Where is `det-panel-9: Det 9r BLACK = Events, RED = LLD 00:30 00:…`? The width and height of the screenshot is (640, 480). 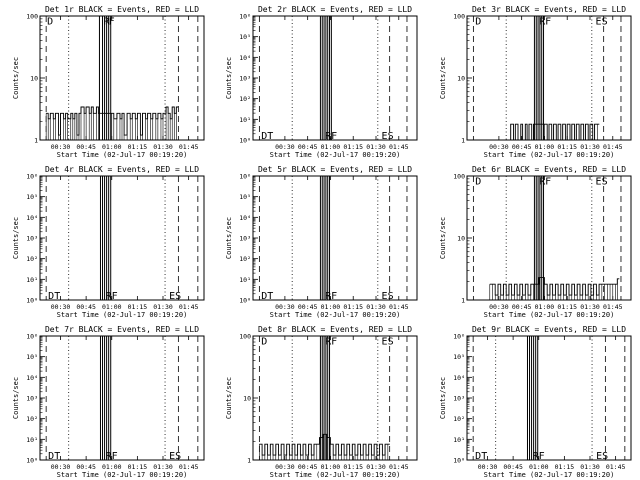 det-panel-9: Det 9r BLACK = Events, RED = LLD 00:30 00:… is located at coordinates (535, 402).